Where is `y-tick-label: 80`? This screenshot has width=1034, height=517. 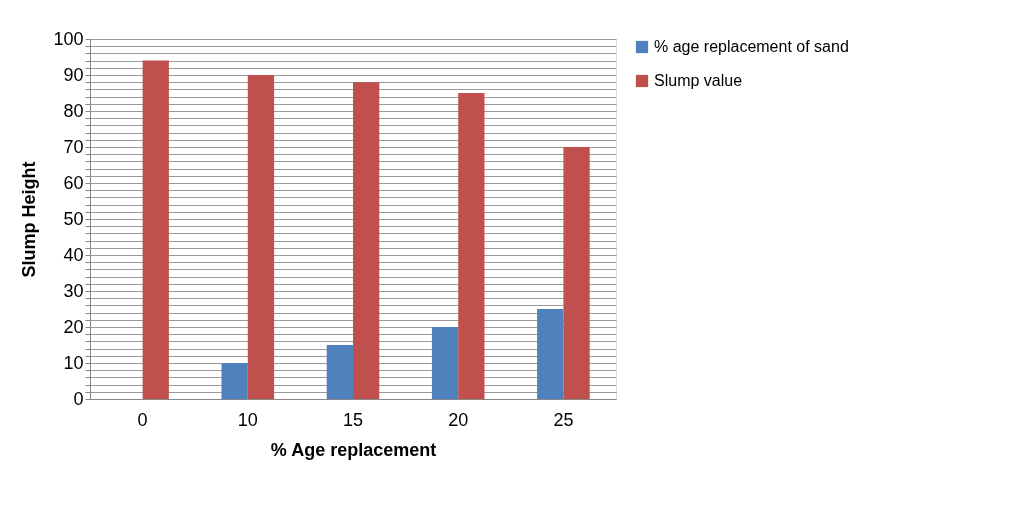 y-tick-label: 80 is located at coordinates (73, 110).